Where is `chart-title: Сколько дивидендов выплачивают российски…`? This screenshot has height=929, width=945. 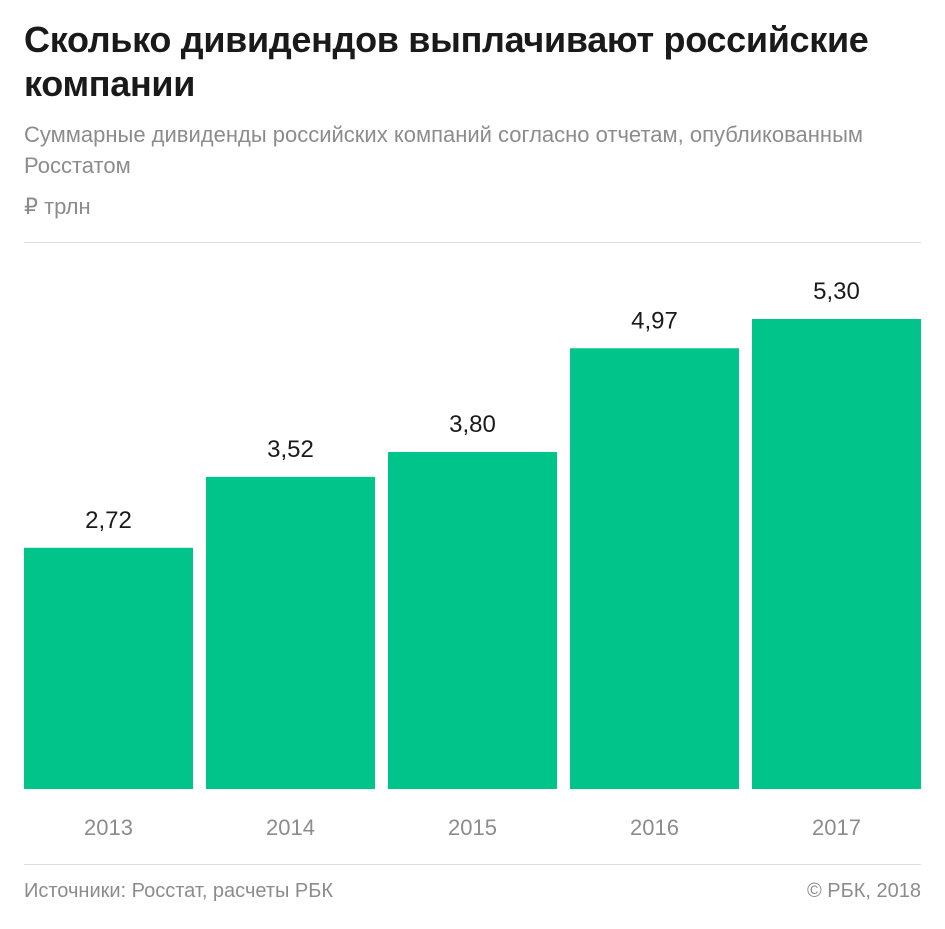 chart-title: Сколько дивидендов выплачивают российски… is located at coordinates (446, 61).